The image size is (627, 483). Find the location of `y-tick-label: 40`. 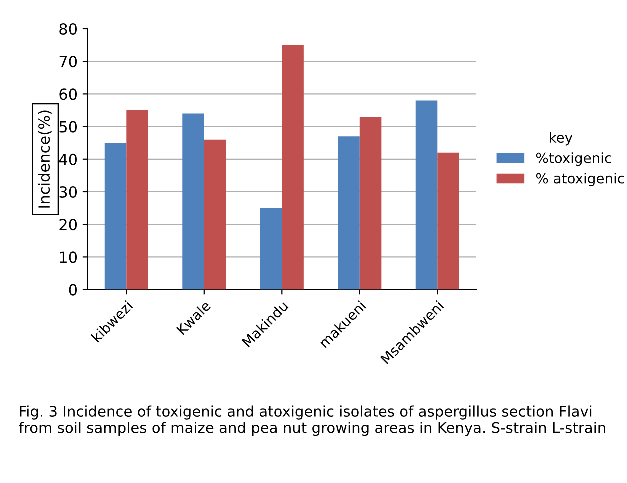

y-tick-label: 40 is located at coordinates (68, 160).